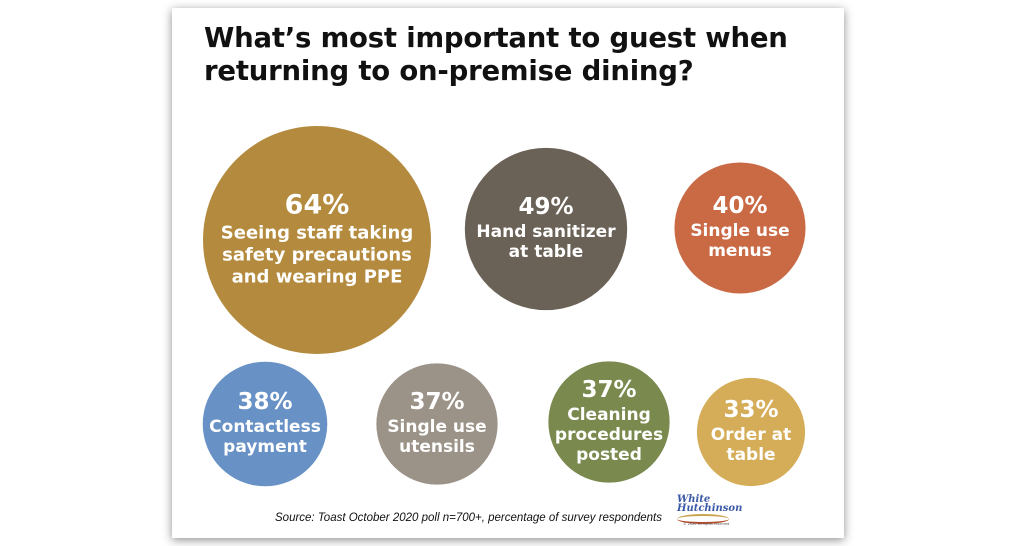  What do you see at coordinates (739, 206) in the screenshot?
I see `bubble-value-3: 40%` at bounding box center [739, 206].